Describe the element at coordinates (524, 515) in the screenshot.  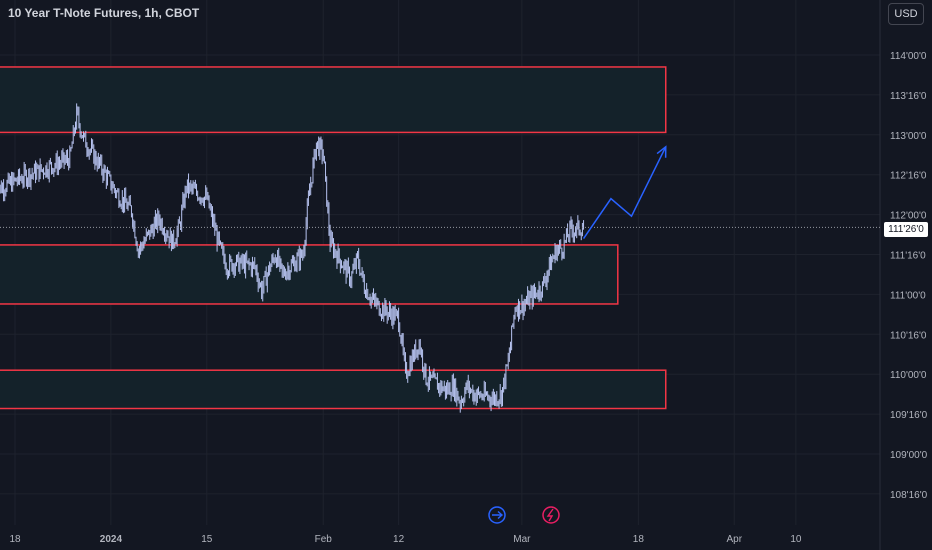
I see `event-icons` at that location.